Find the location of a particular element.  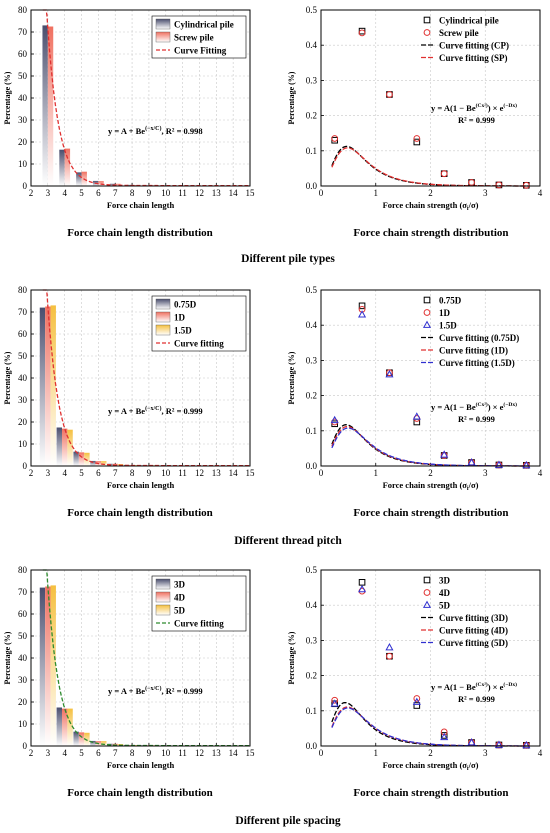

legend-label: Screw pile is located at coordinates (194, 38).